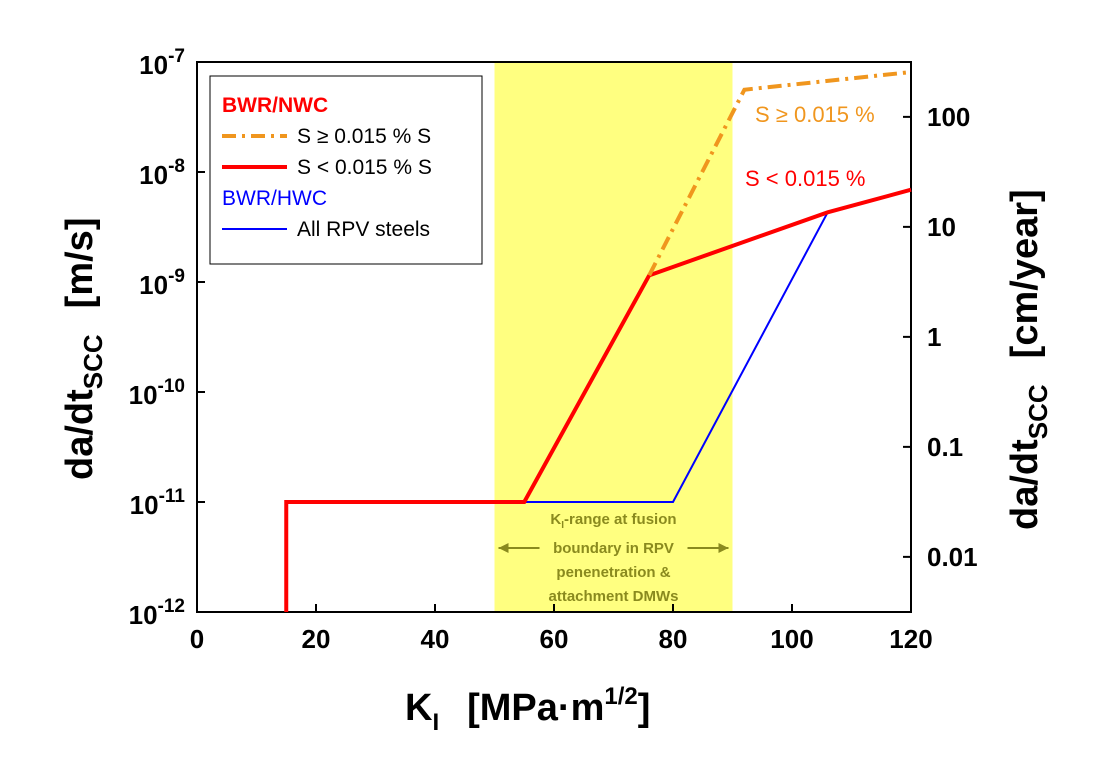  I want to click on y-tick-label: 10⁻⁷, so click(162, 63).